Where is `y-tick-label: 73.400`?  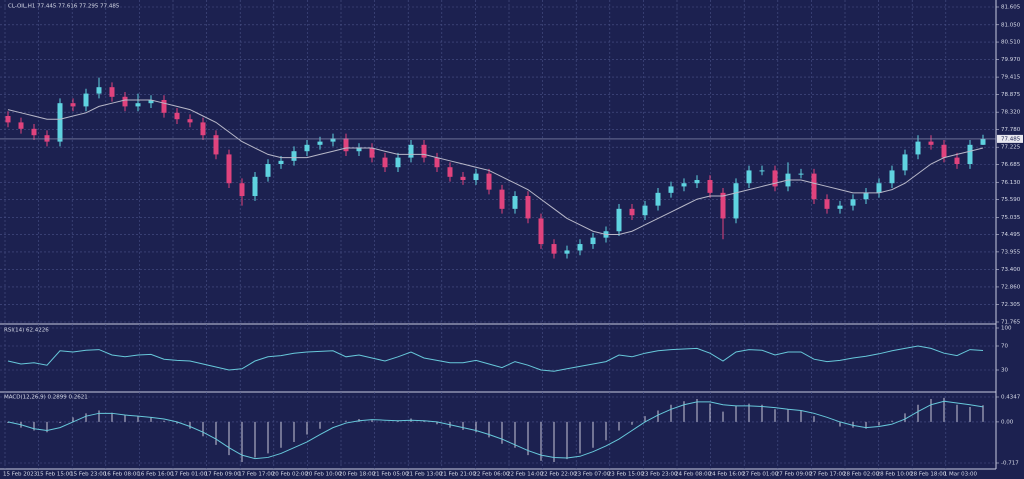 y-tick-label: 73.400 is located at coordinates (1011, 270).